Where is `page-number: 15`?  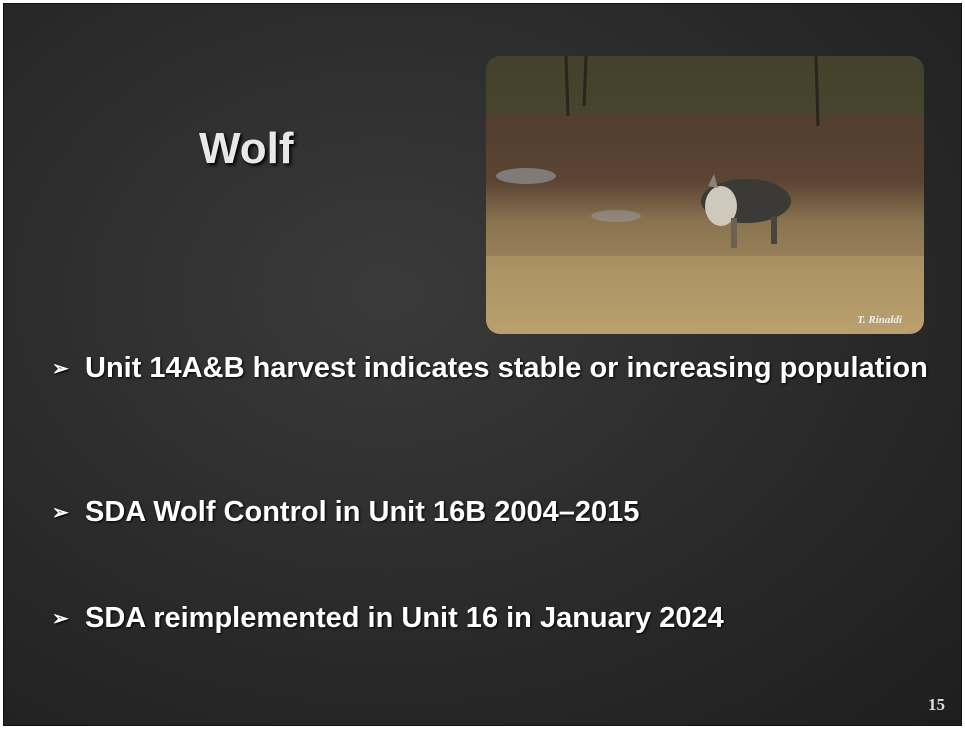 page-number: 15 is located at coordinates (936, 704).